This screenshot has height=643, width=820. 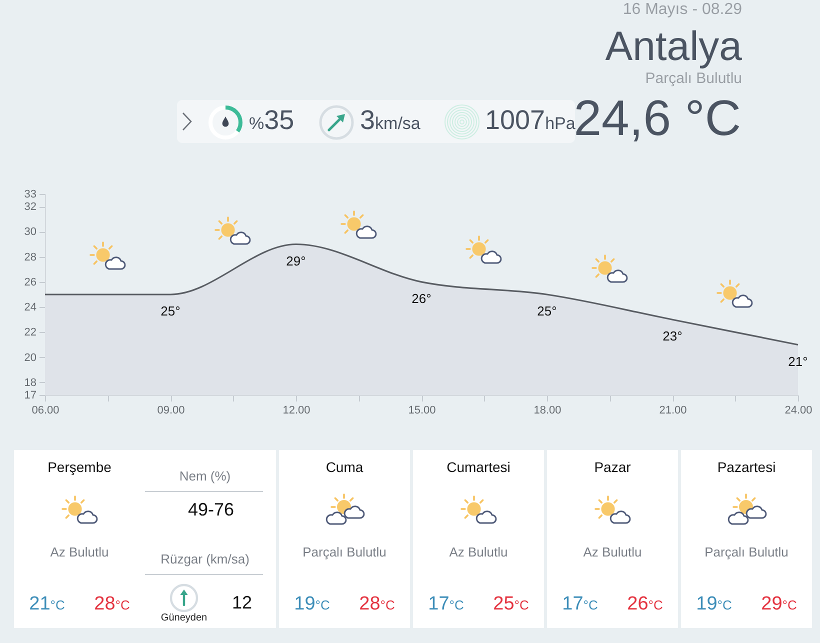 I want to click on y-tick-label: 30, so click(x=30, y=232).